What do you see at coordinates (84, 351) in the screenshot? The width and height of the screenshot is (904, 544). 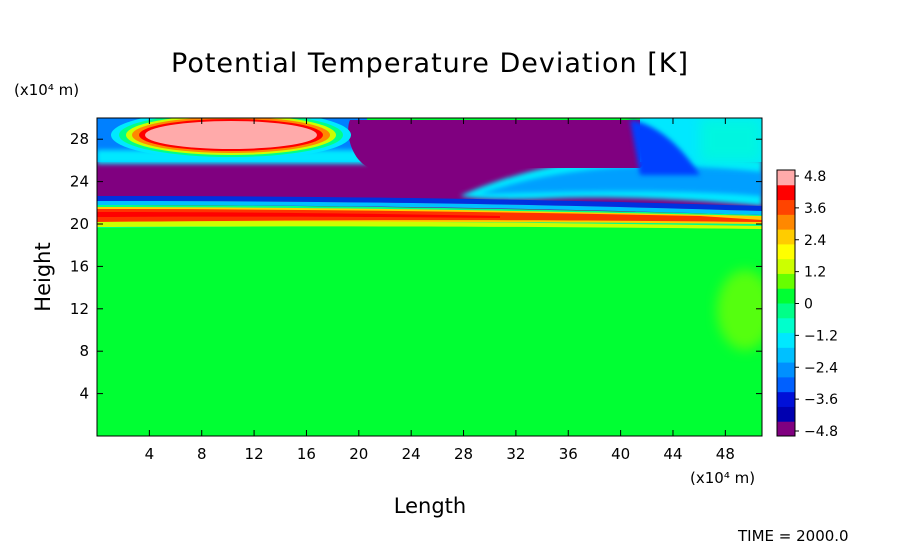 I see `y-tick-label: 8` at bounding box center [84, 351].